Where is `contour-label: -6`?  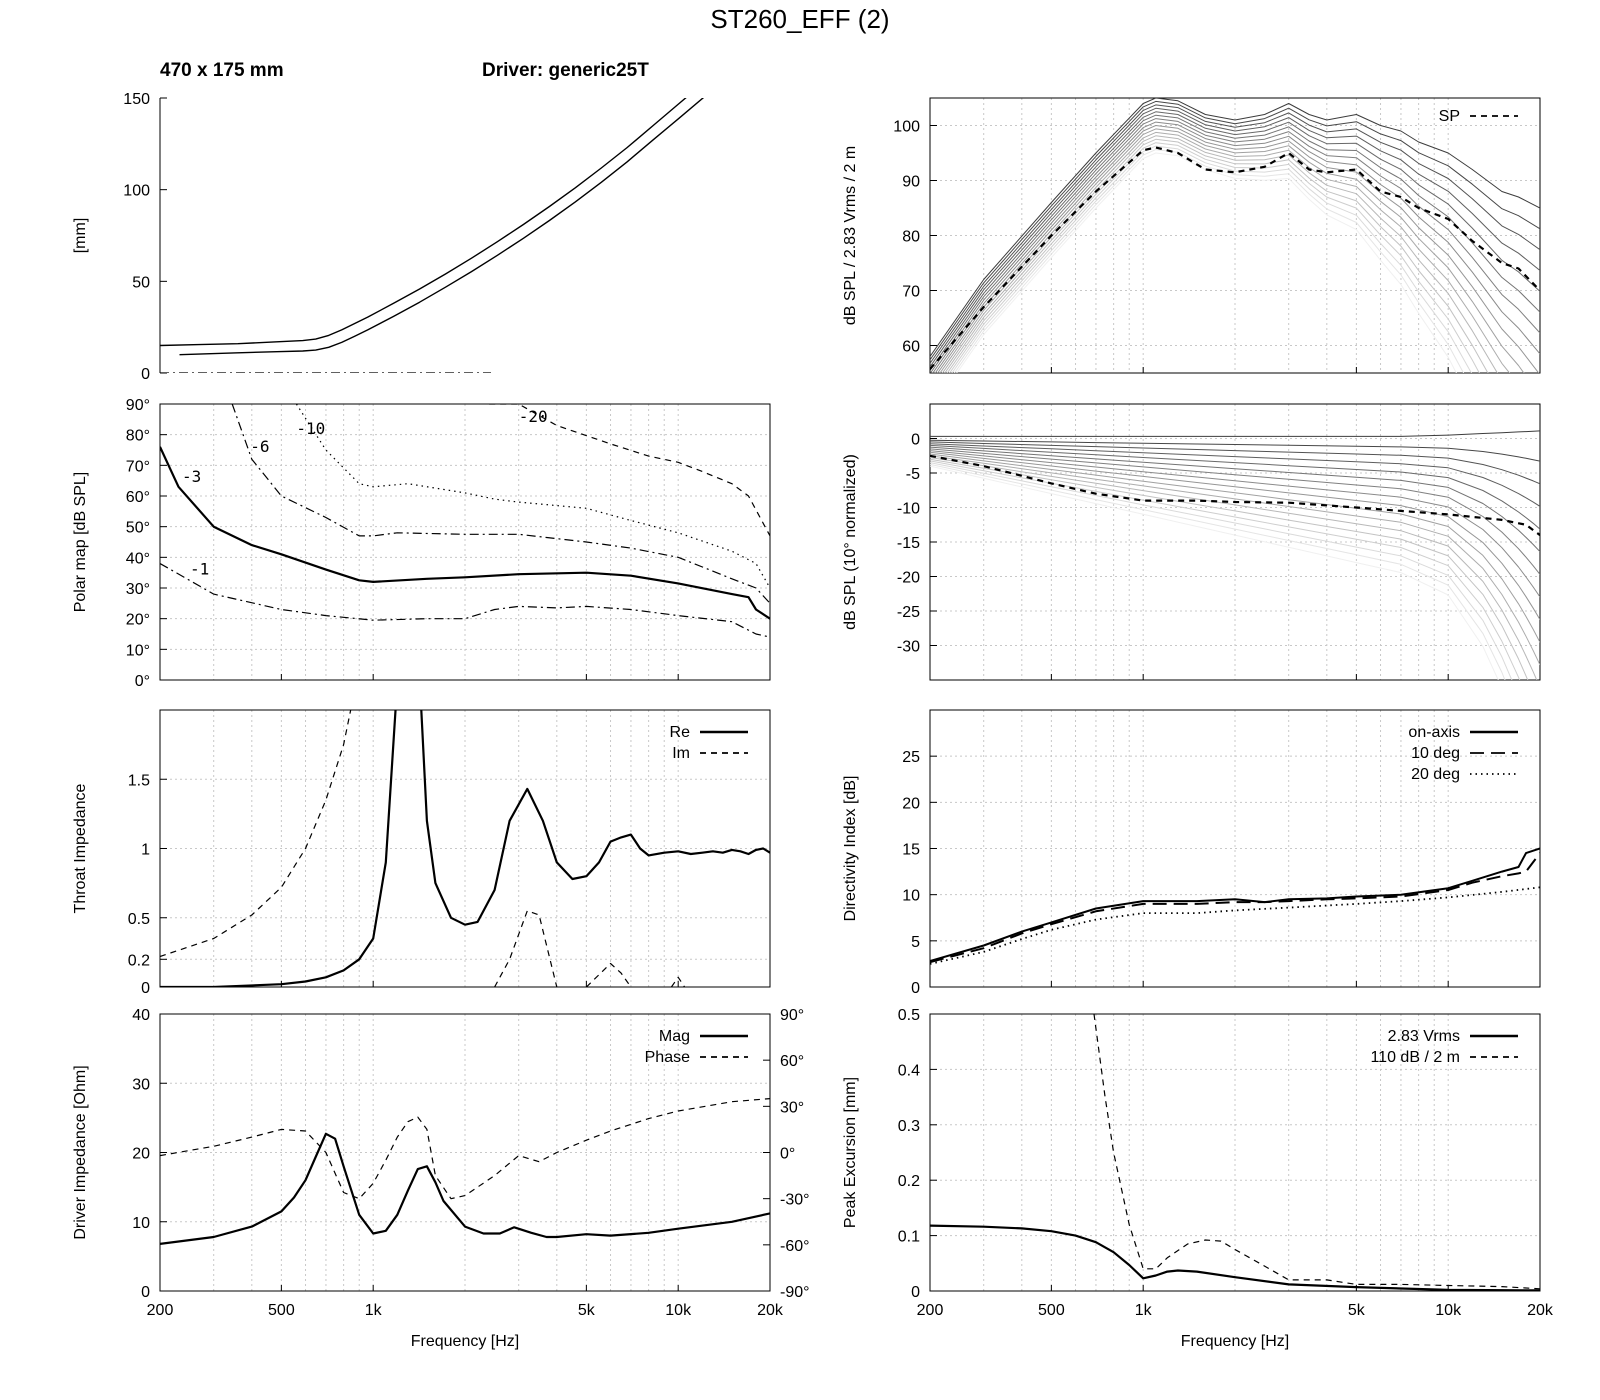
contour-label: -6 is located at coordinates (259, 446).